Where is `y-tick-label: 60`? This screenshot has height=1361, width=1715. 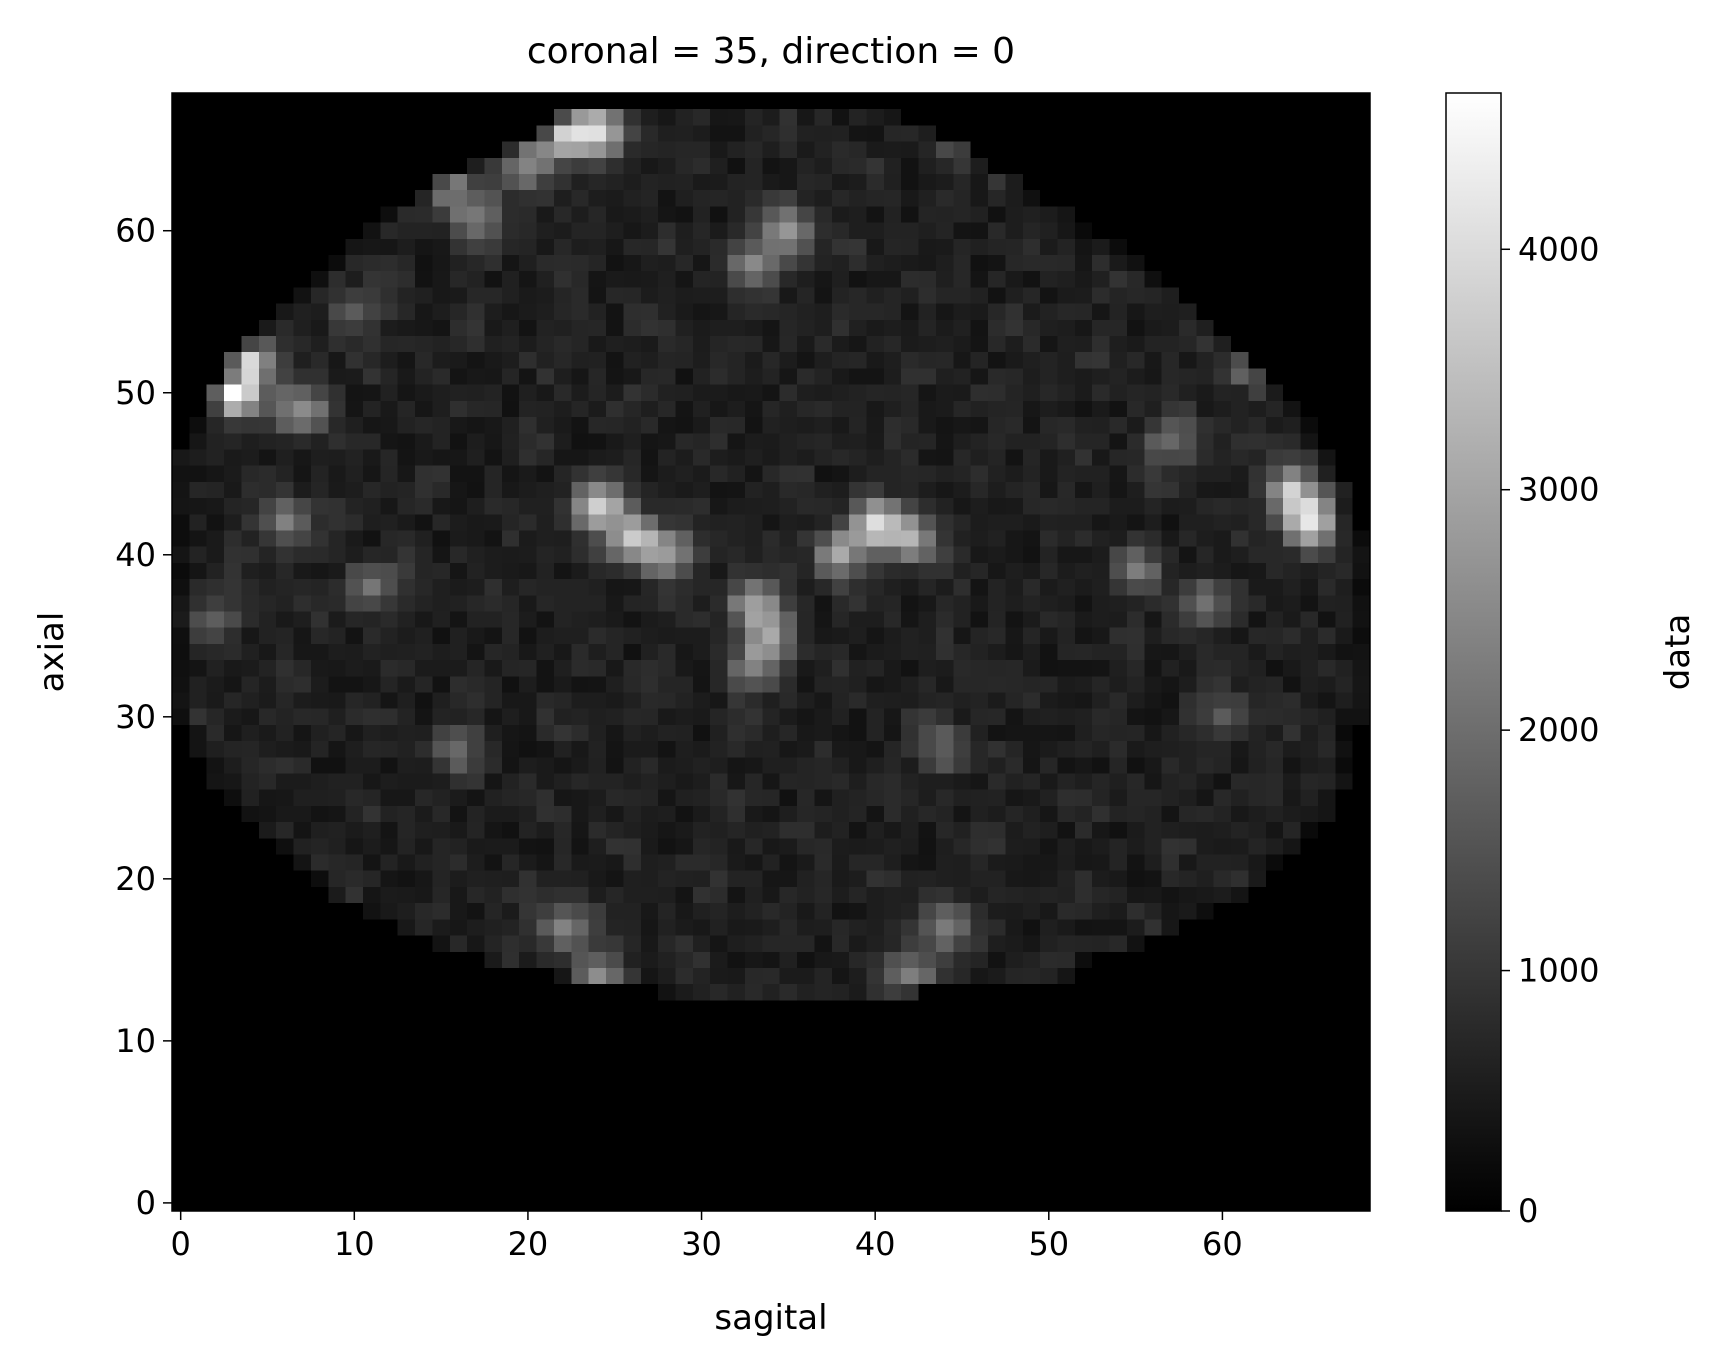
y-tick-label: 60 is located at coordinates (135, 231).